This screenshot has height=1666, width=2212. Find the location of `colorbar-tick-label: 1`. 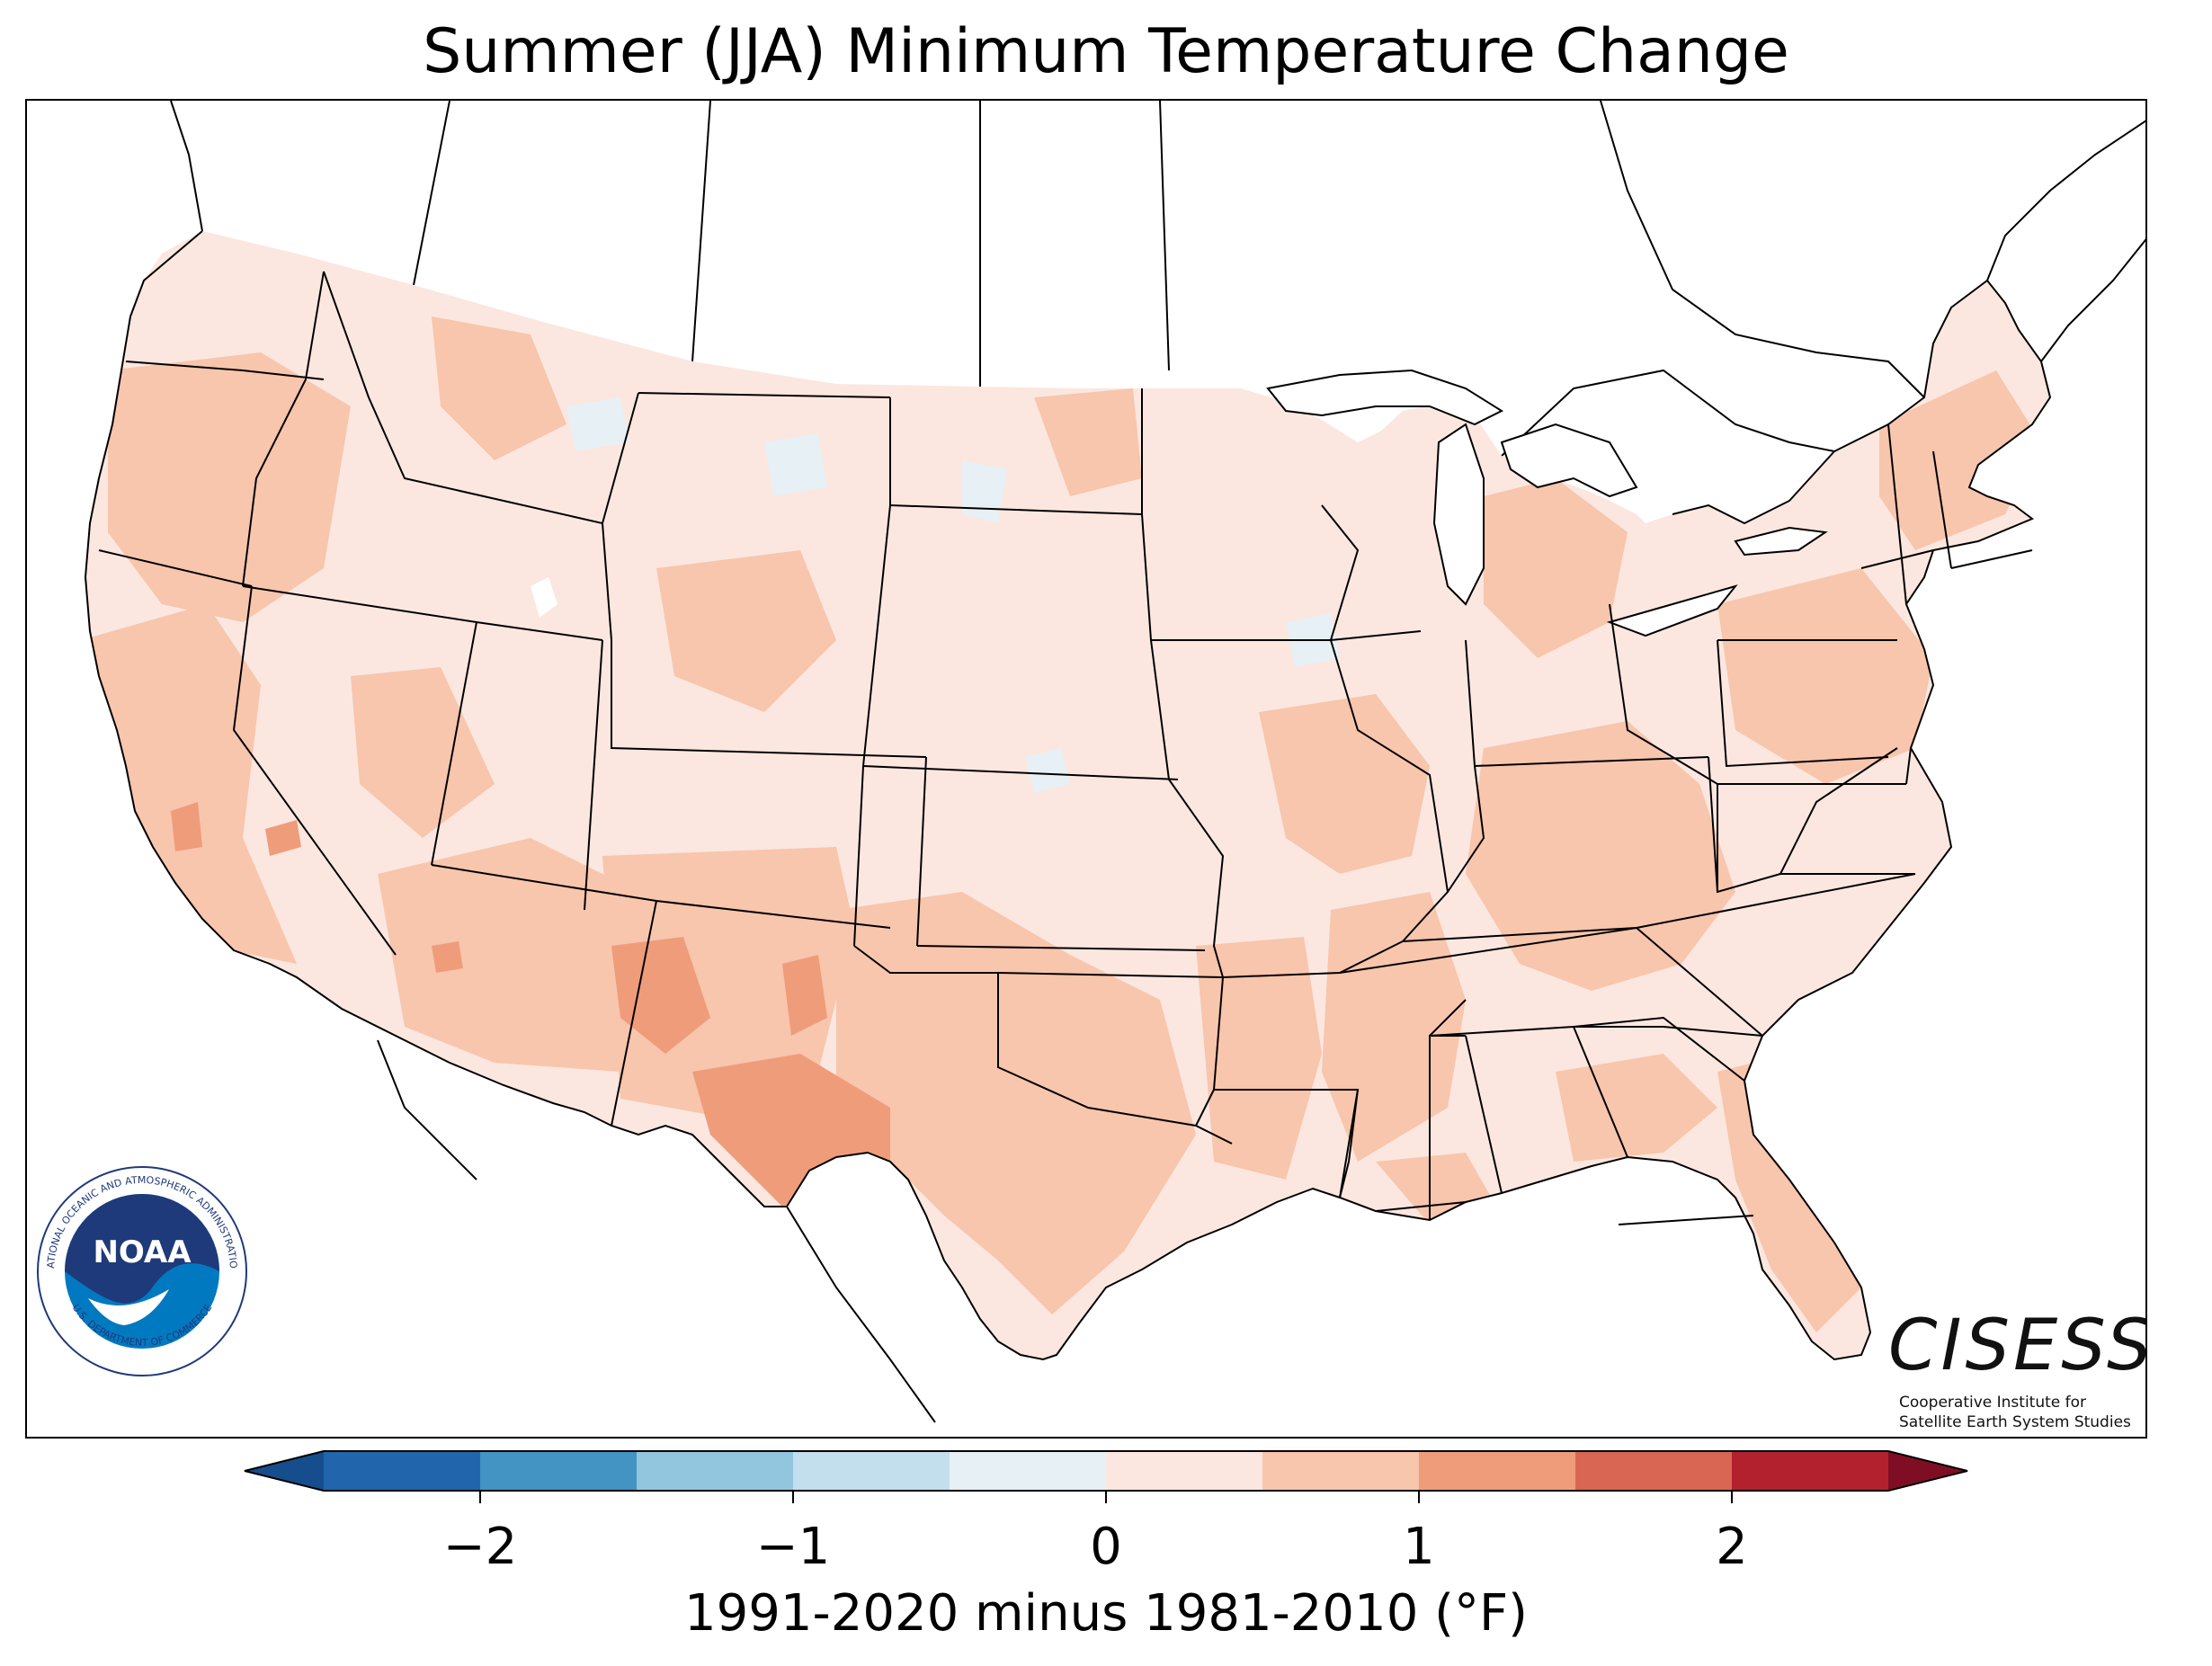

colorbar-tick-label: 1 is located at coordinates (1419, 1547).